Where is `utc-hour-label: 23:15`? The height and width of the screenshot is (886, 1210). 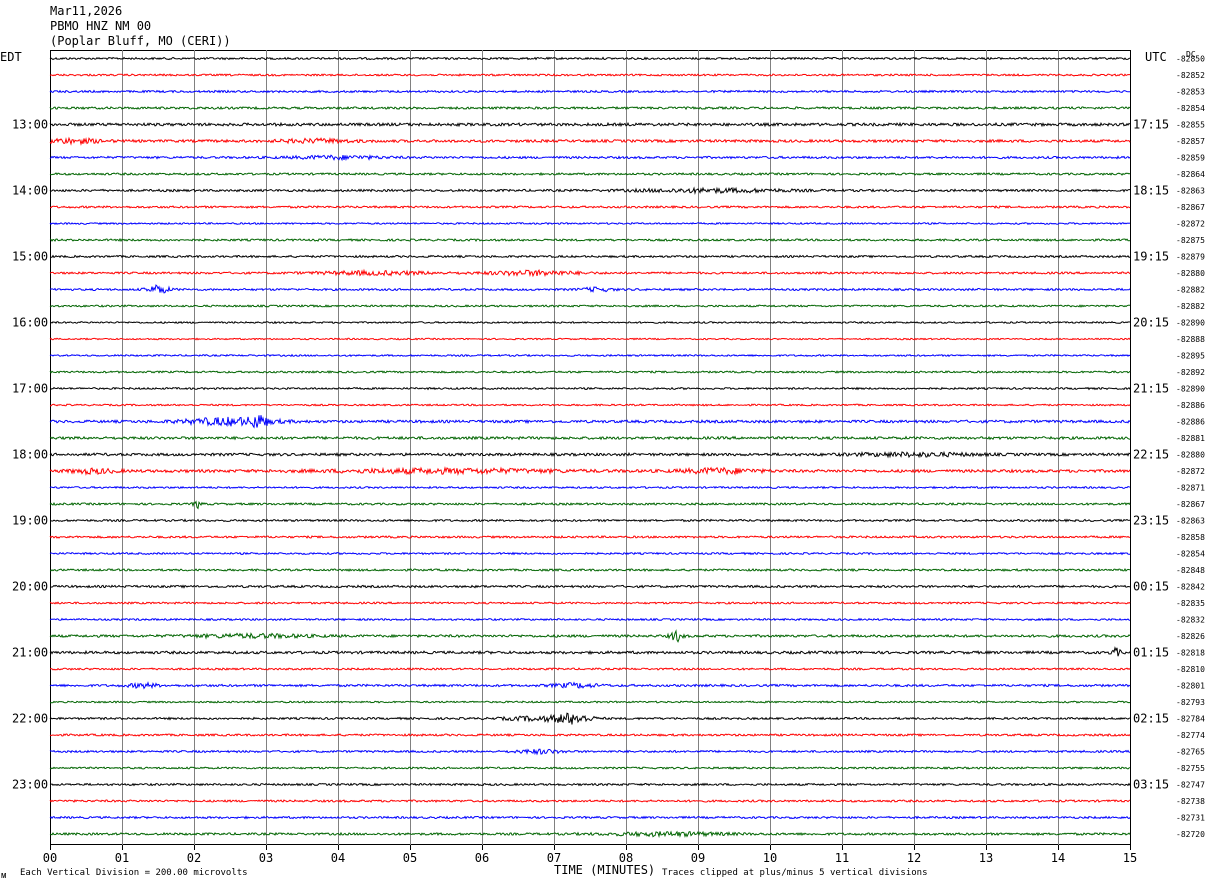 utc-hour-label: 23:15 is located at coordinates (1151, 521).